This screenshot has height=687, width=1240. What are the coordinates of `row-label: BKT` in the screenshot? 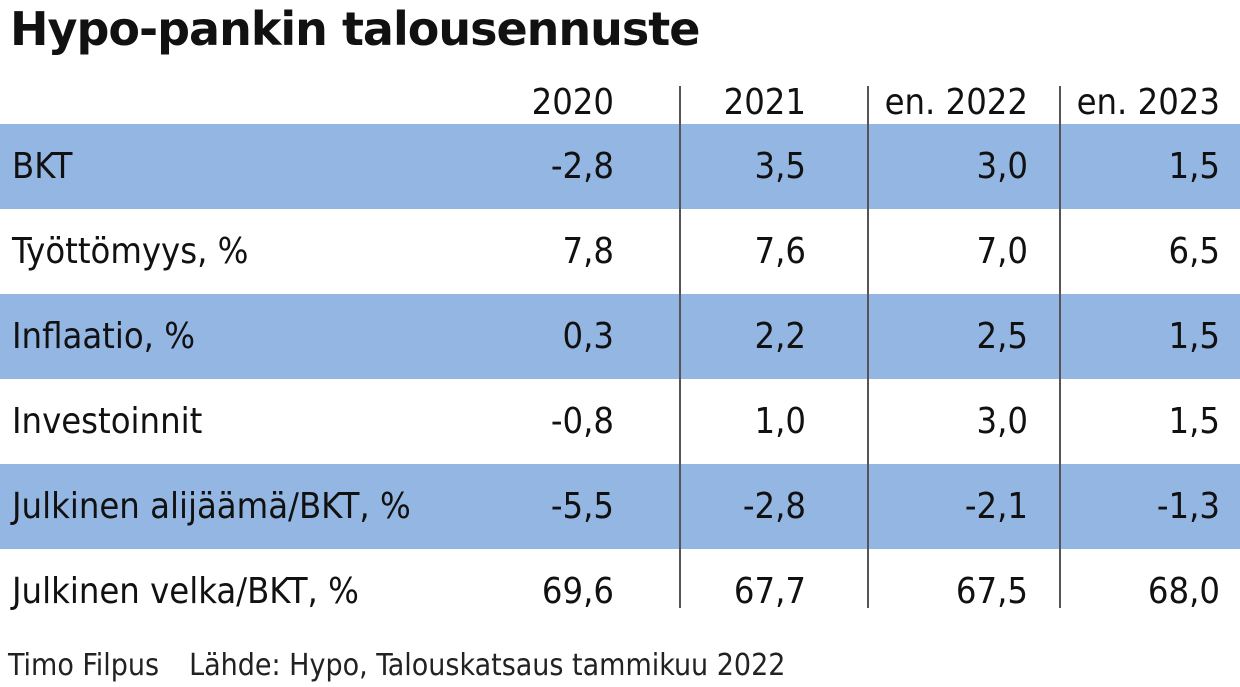 It's located at (42, 166).